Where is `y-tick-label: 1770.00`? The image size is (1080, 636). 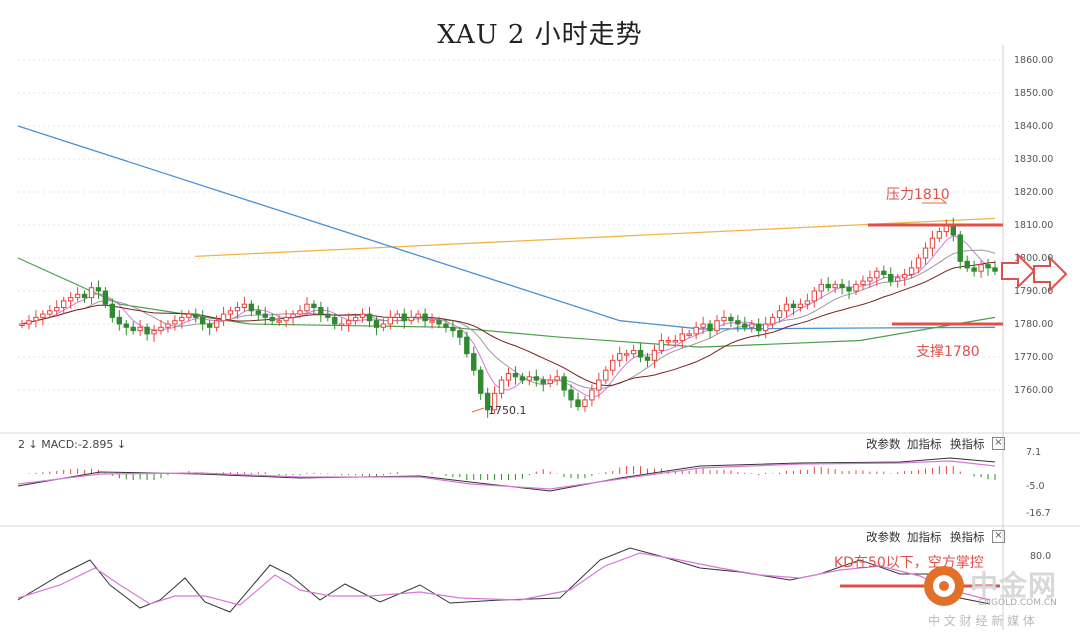
y-tick-label: 1770.00 is located at coordinates (1033, 357).